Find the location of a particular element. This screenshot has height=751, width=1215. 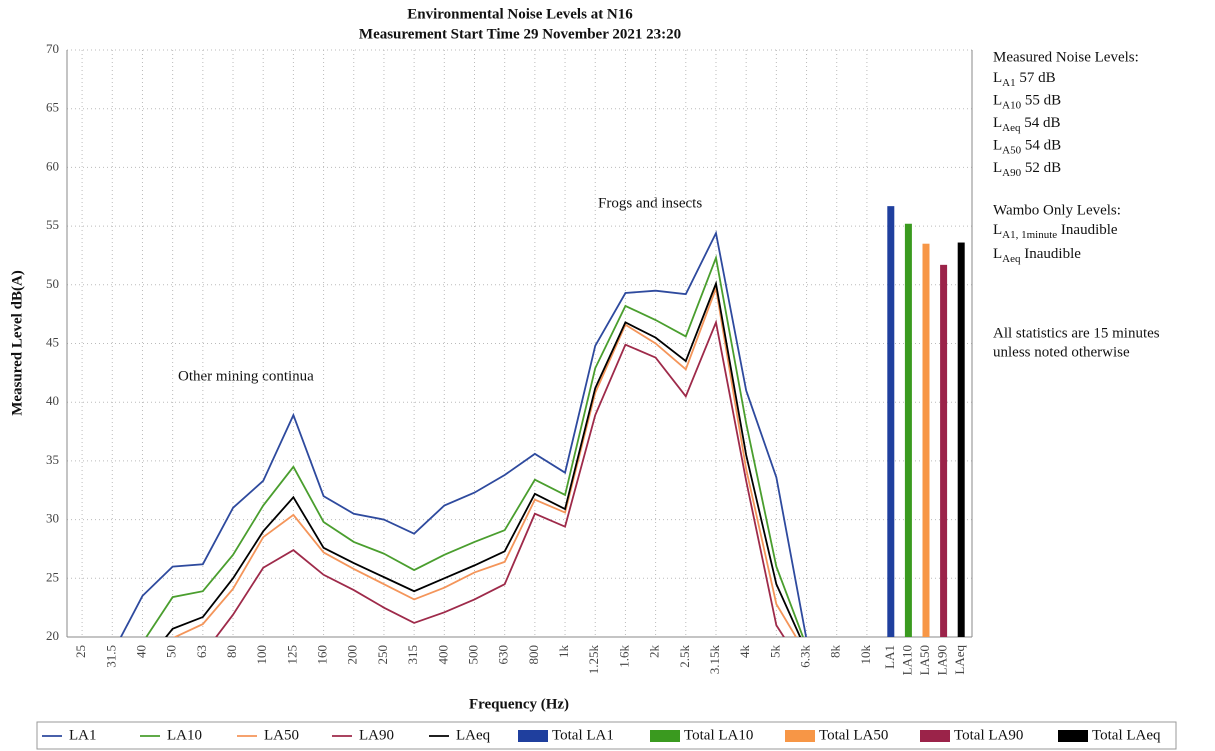

note-text: 55 dB is located at coordinates (1043, 101).